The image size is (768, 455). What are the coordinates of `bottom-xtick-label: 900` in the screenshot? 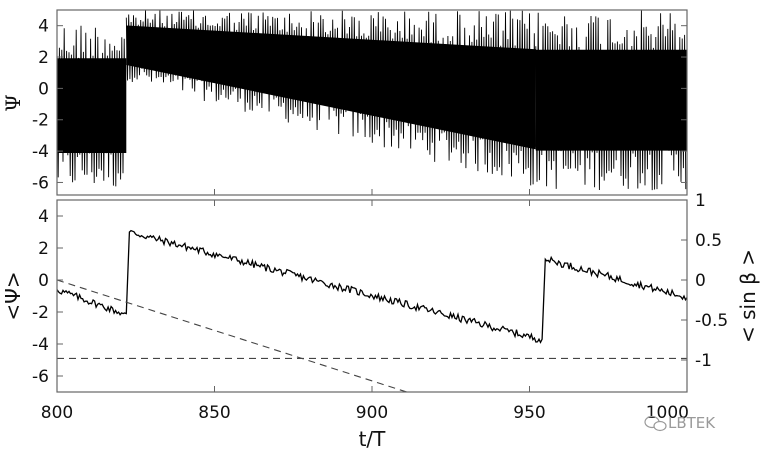 It's located at (372, 413).